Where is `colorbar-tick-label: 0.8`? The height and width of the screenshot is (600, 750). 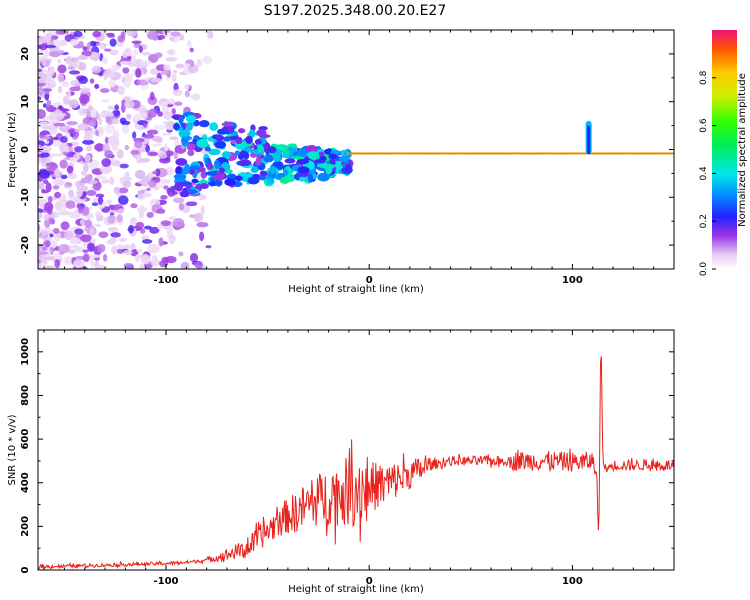 colorbar-tick-label: 0.8 is located at coordinates (704, 77).